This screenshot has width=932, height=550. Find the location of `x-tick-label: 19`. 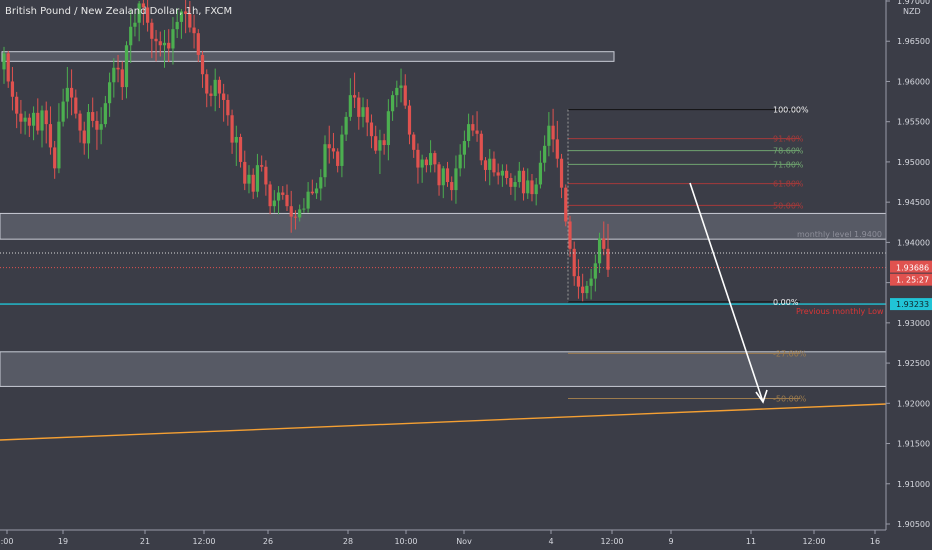

x-tick-label: 19 is located at coordinates (63, 541).